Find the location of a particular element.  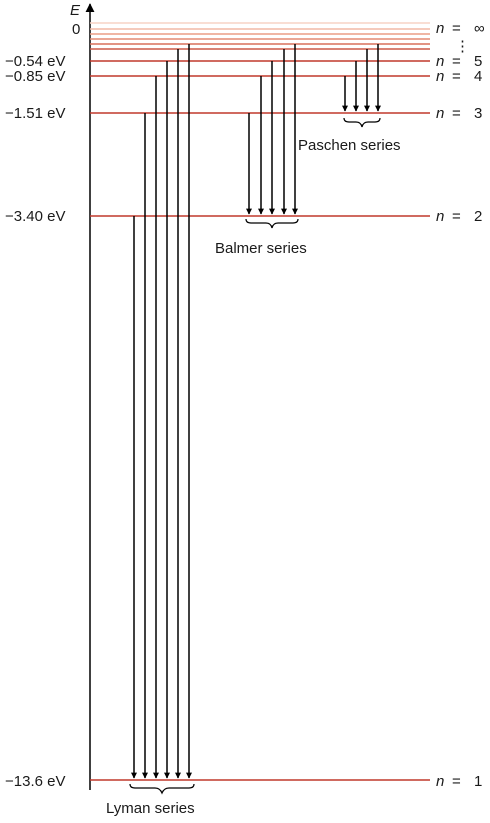

energy-label-n2: −3.40 eV is located at coordinates (35, 216).